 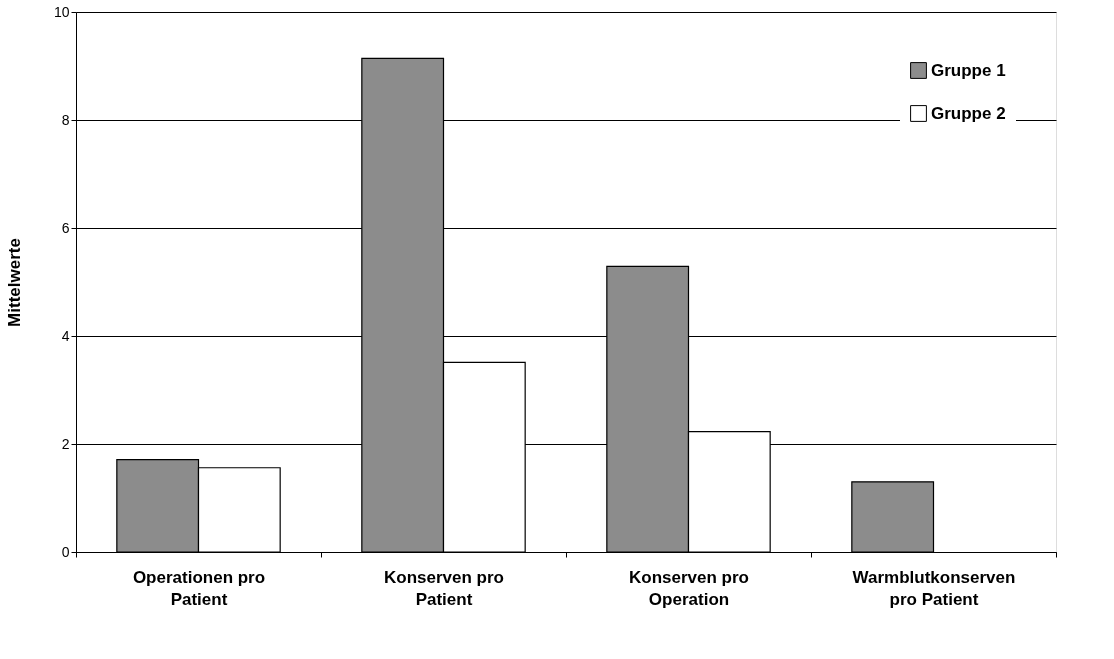 I want to click on y-axis-title: Mittelwerte, so click(x=14, y=282).